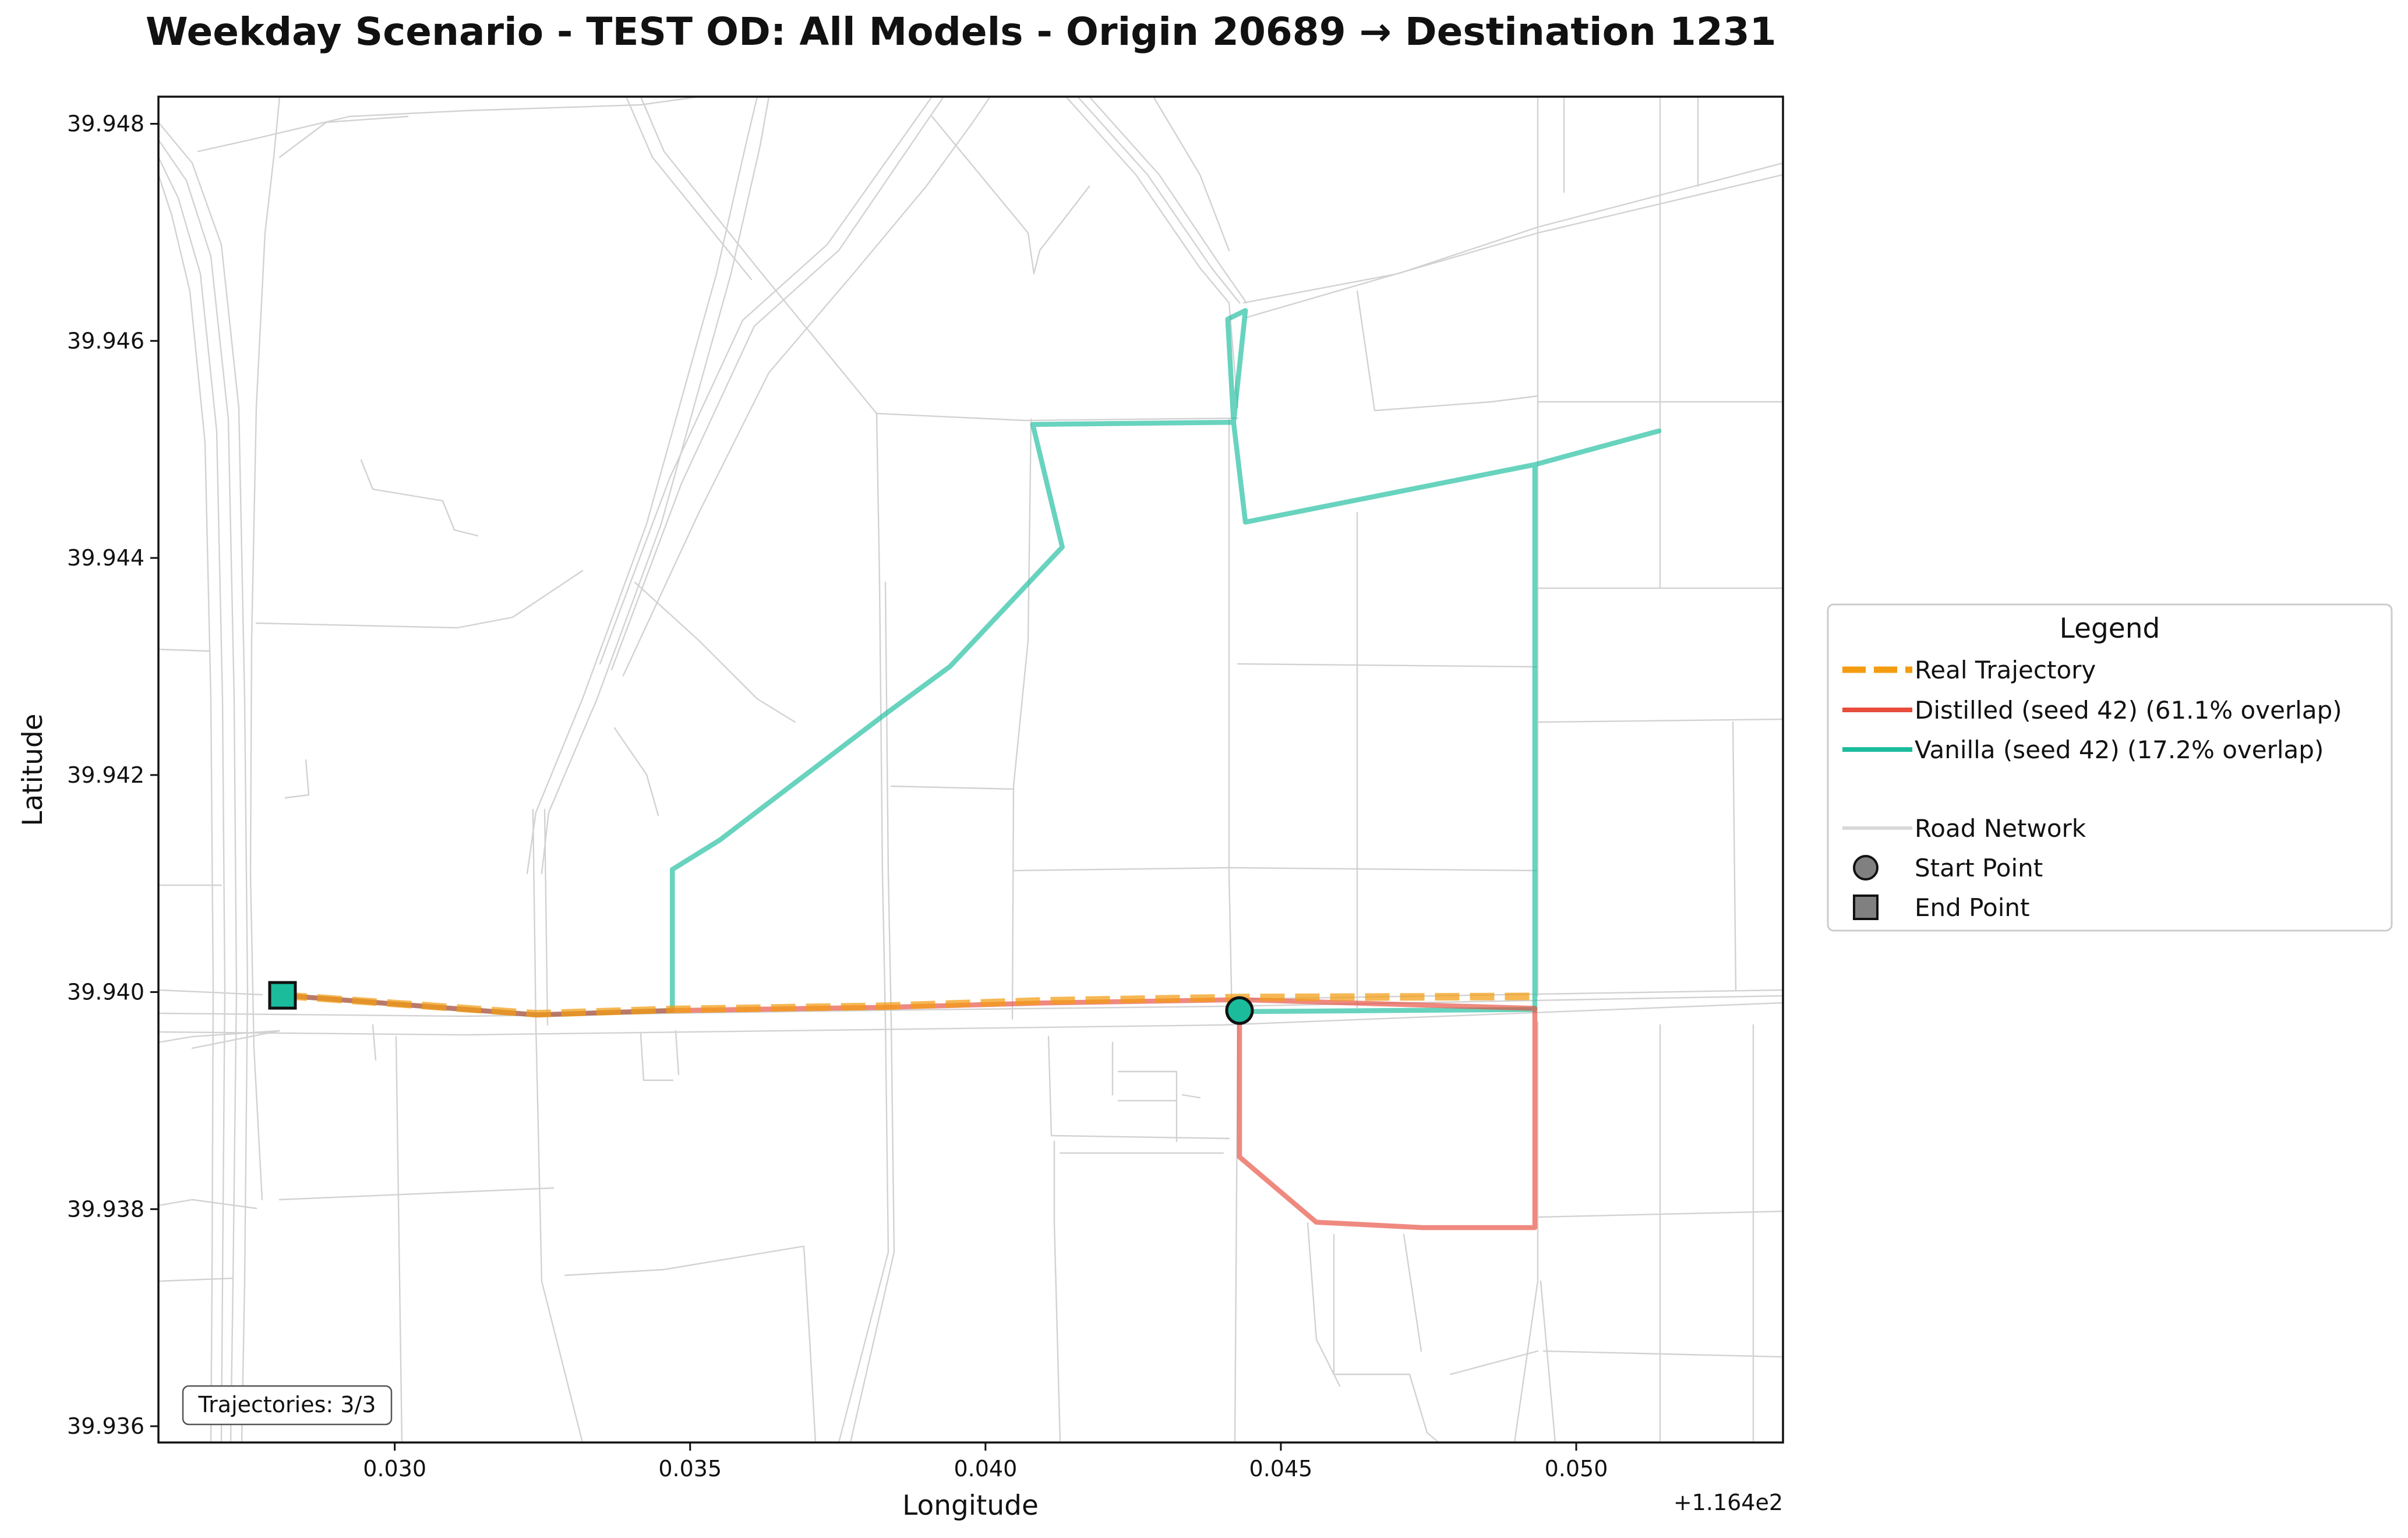 This screenshot has height=1538, width=2408. Describe the element at coordinates (2110, 629) in the screenshot. I see `legend-title: Legend` at that location.